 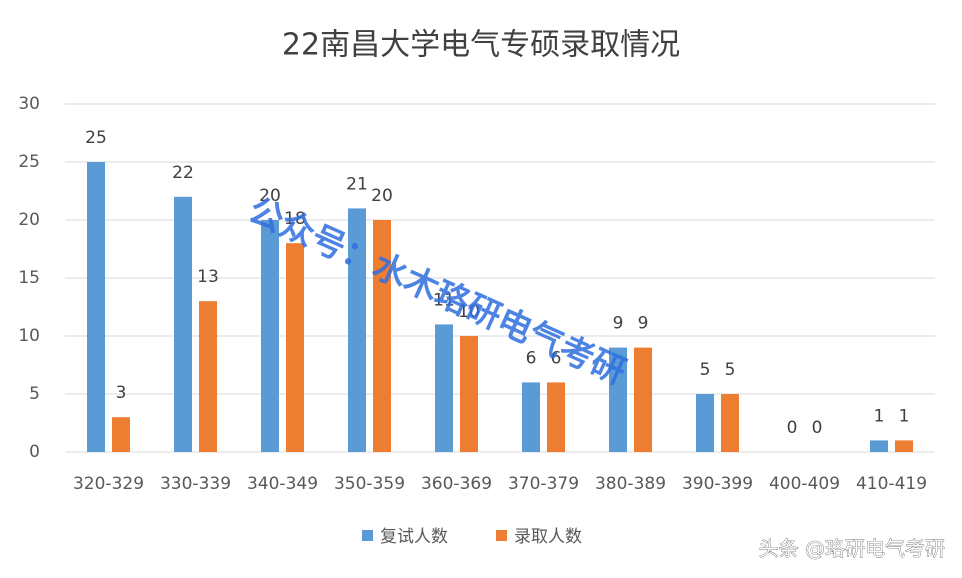 I want to click on y-tick-label: 25, so click(x=29, y=162).